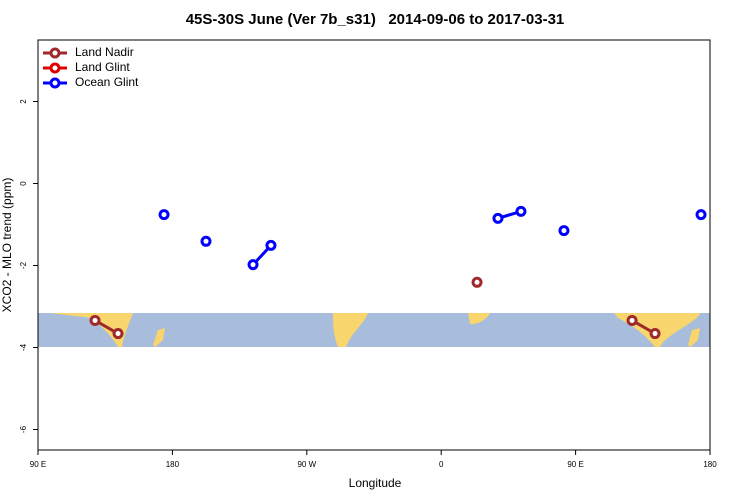  I want to click on ocean-band, so click(374, 330).